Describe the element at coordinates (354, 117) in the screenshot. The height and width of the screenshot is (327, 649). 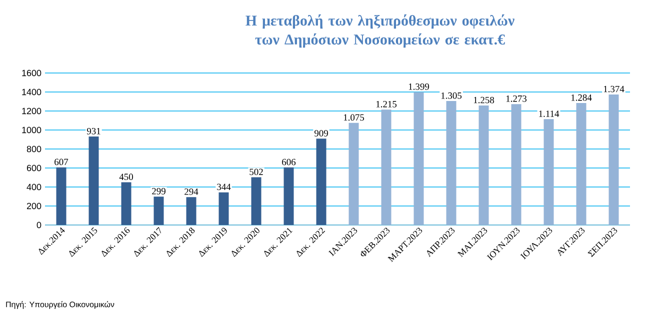
I see `data-label: 1.075` at that location.